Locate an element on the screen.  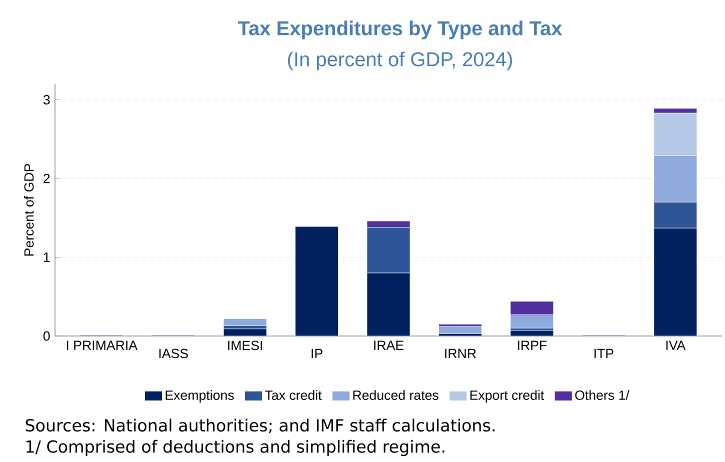
legend-label: Others 1/ is located at coordinates (602, 395).